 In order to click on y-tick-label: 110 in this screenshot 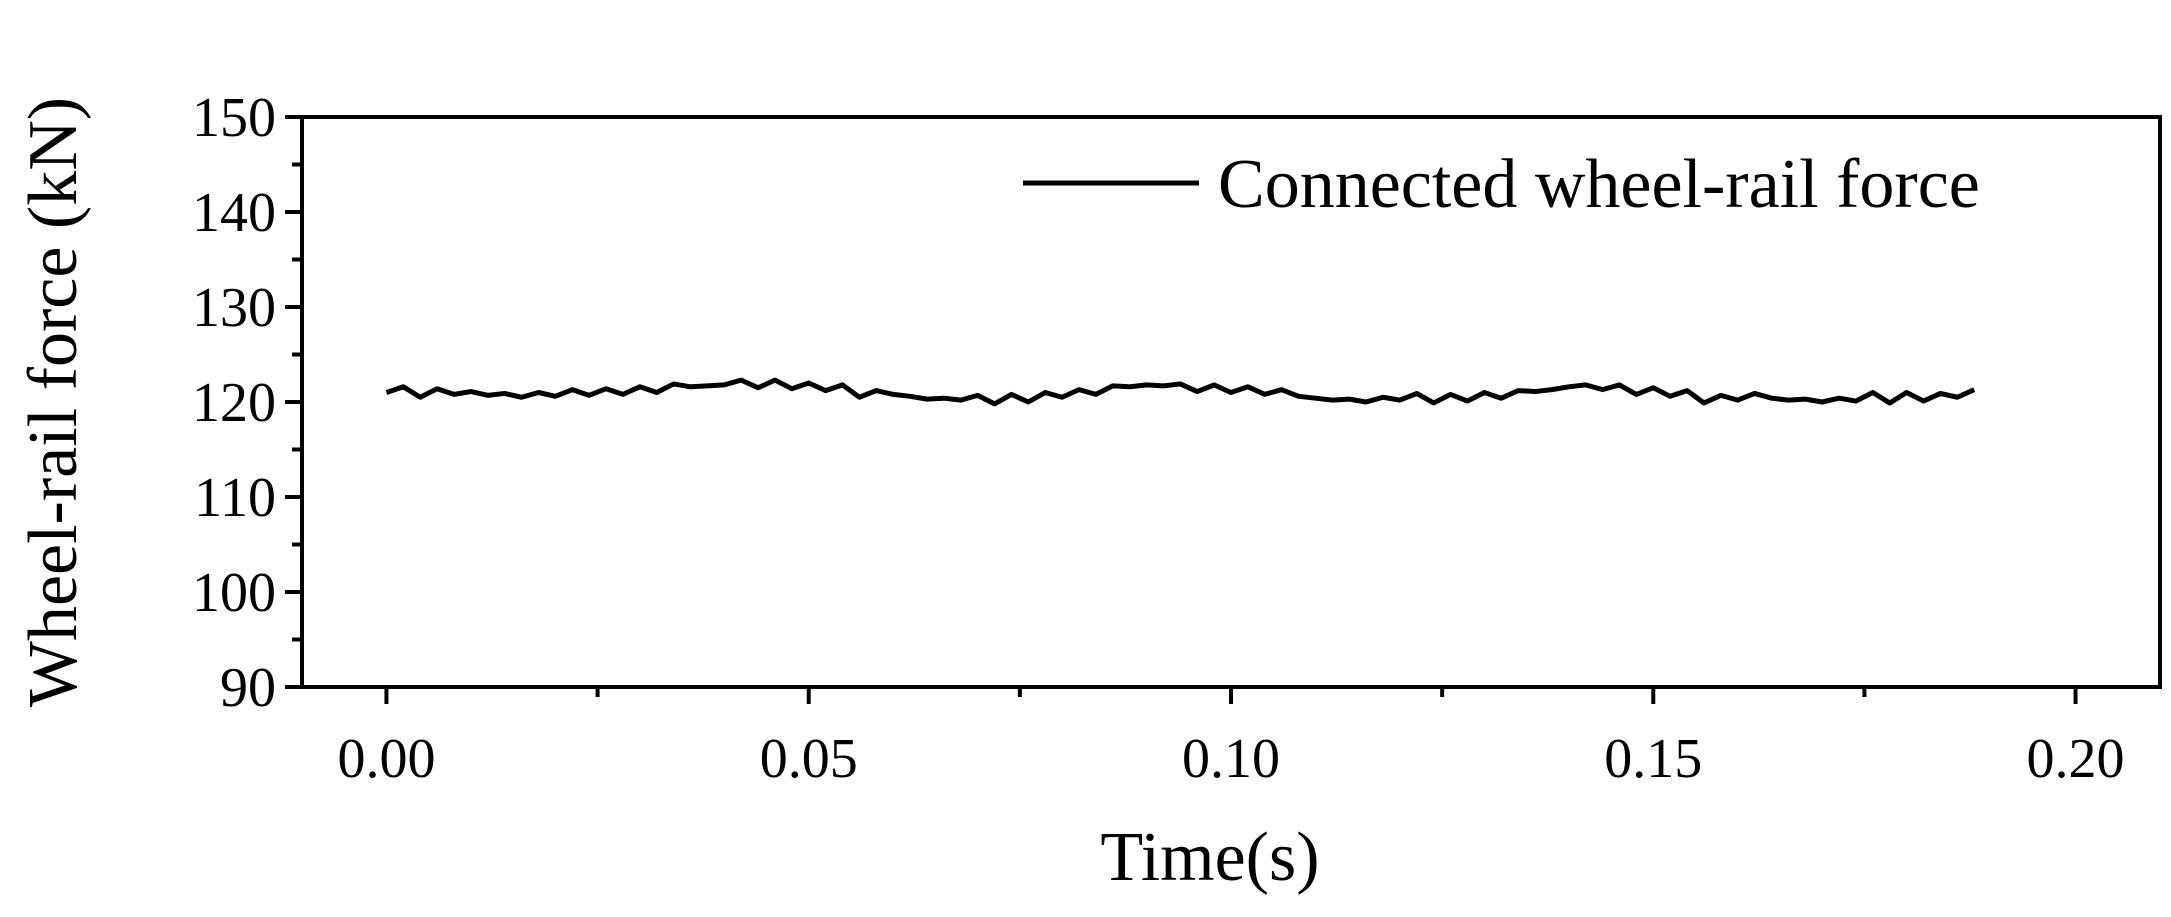, I will do `click(235, 498)`.